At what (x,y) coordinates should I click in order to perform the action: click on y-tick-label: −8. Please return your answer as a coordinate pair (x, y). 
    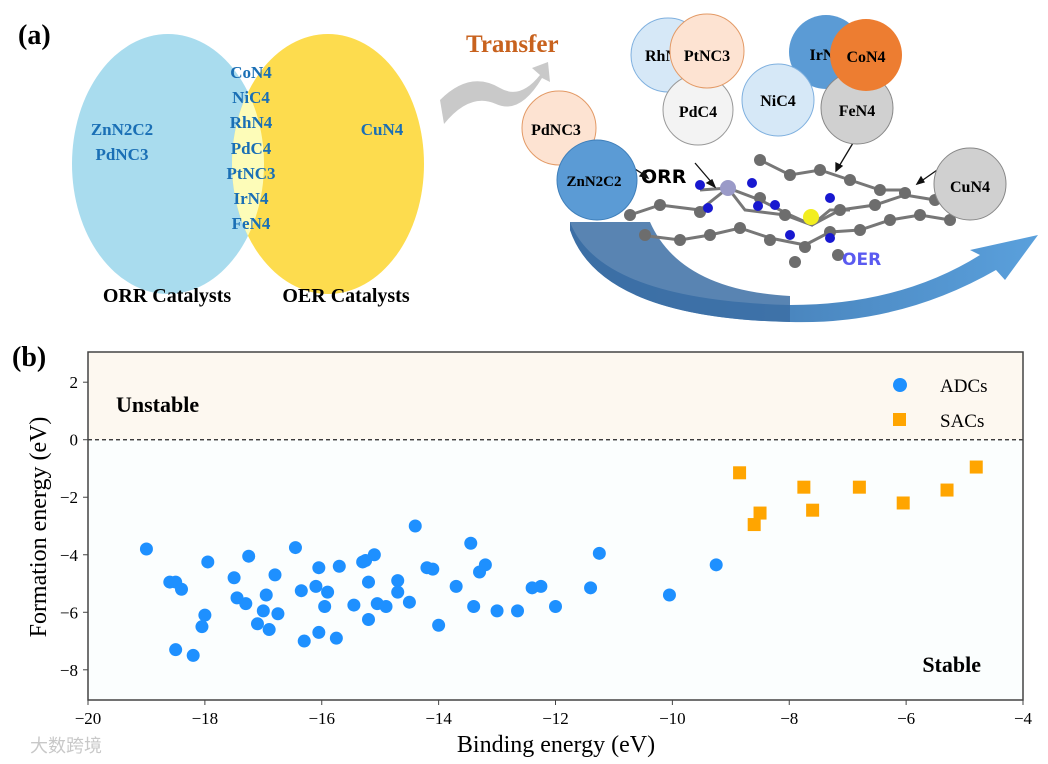
    Looking at the image, I should click on (69, 670).